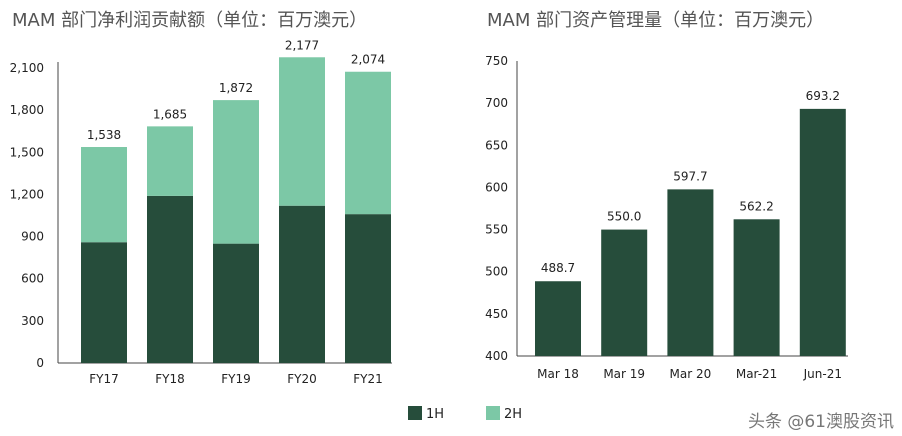 Image resolution: width=902 pixels, height=436 pixels. What do you see at coordinates (624, 374) in the screenshot?
I see `chart2-xtick-label: Mar 19` at bounding box center [624, 374].